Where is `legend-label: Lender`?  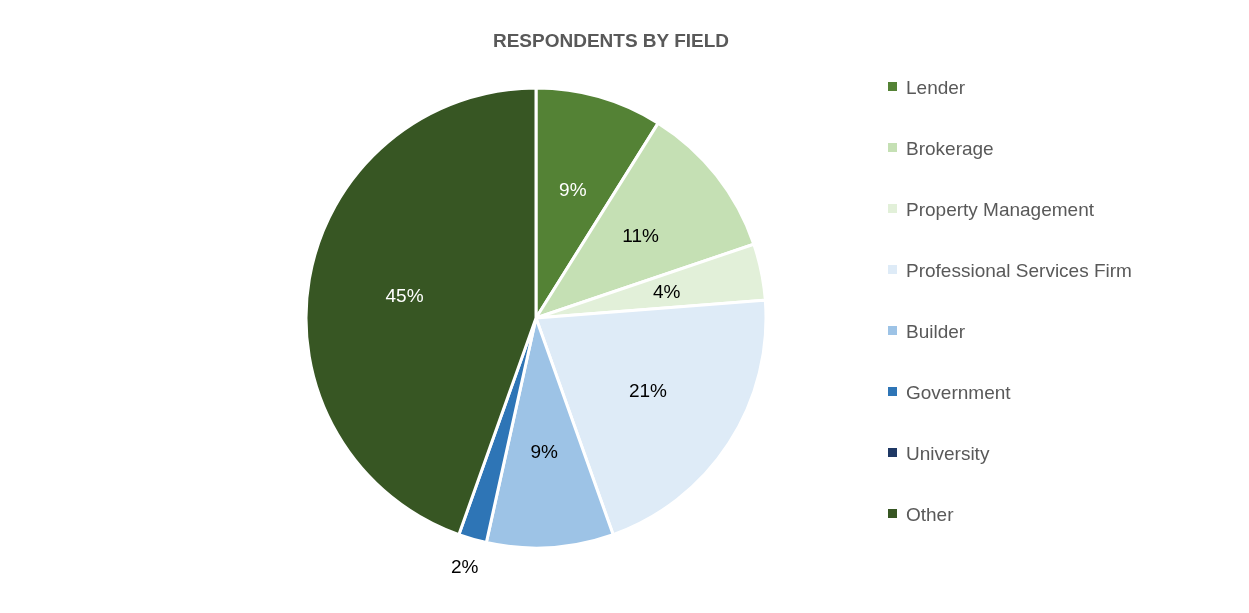 legend-label: Lender is located at coordinates (936, 87).